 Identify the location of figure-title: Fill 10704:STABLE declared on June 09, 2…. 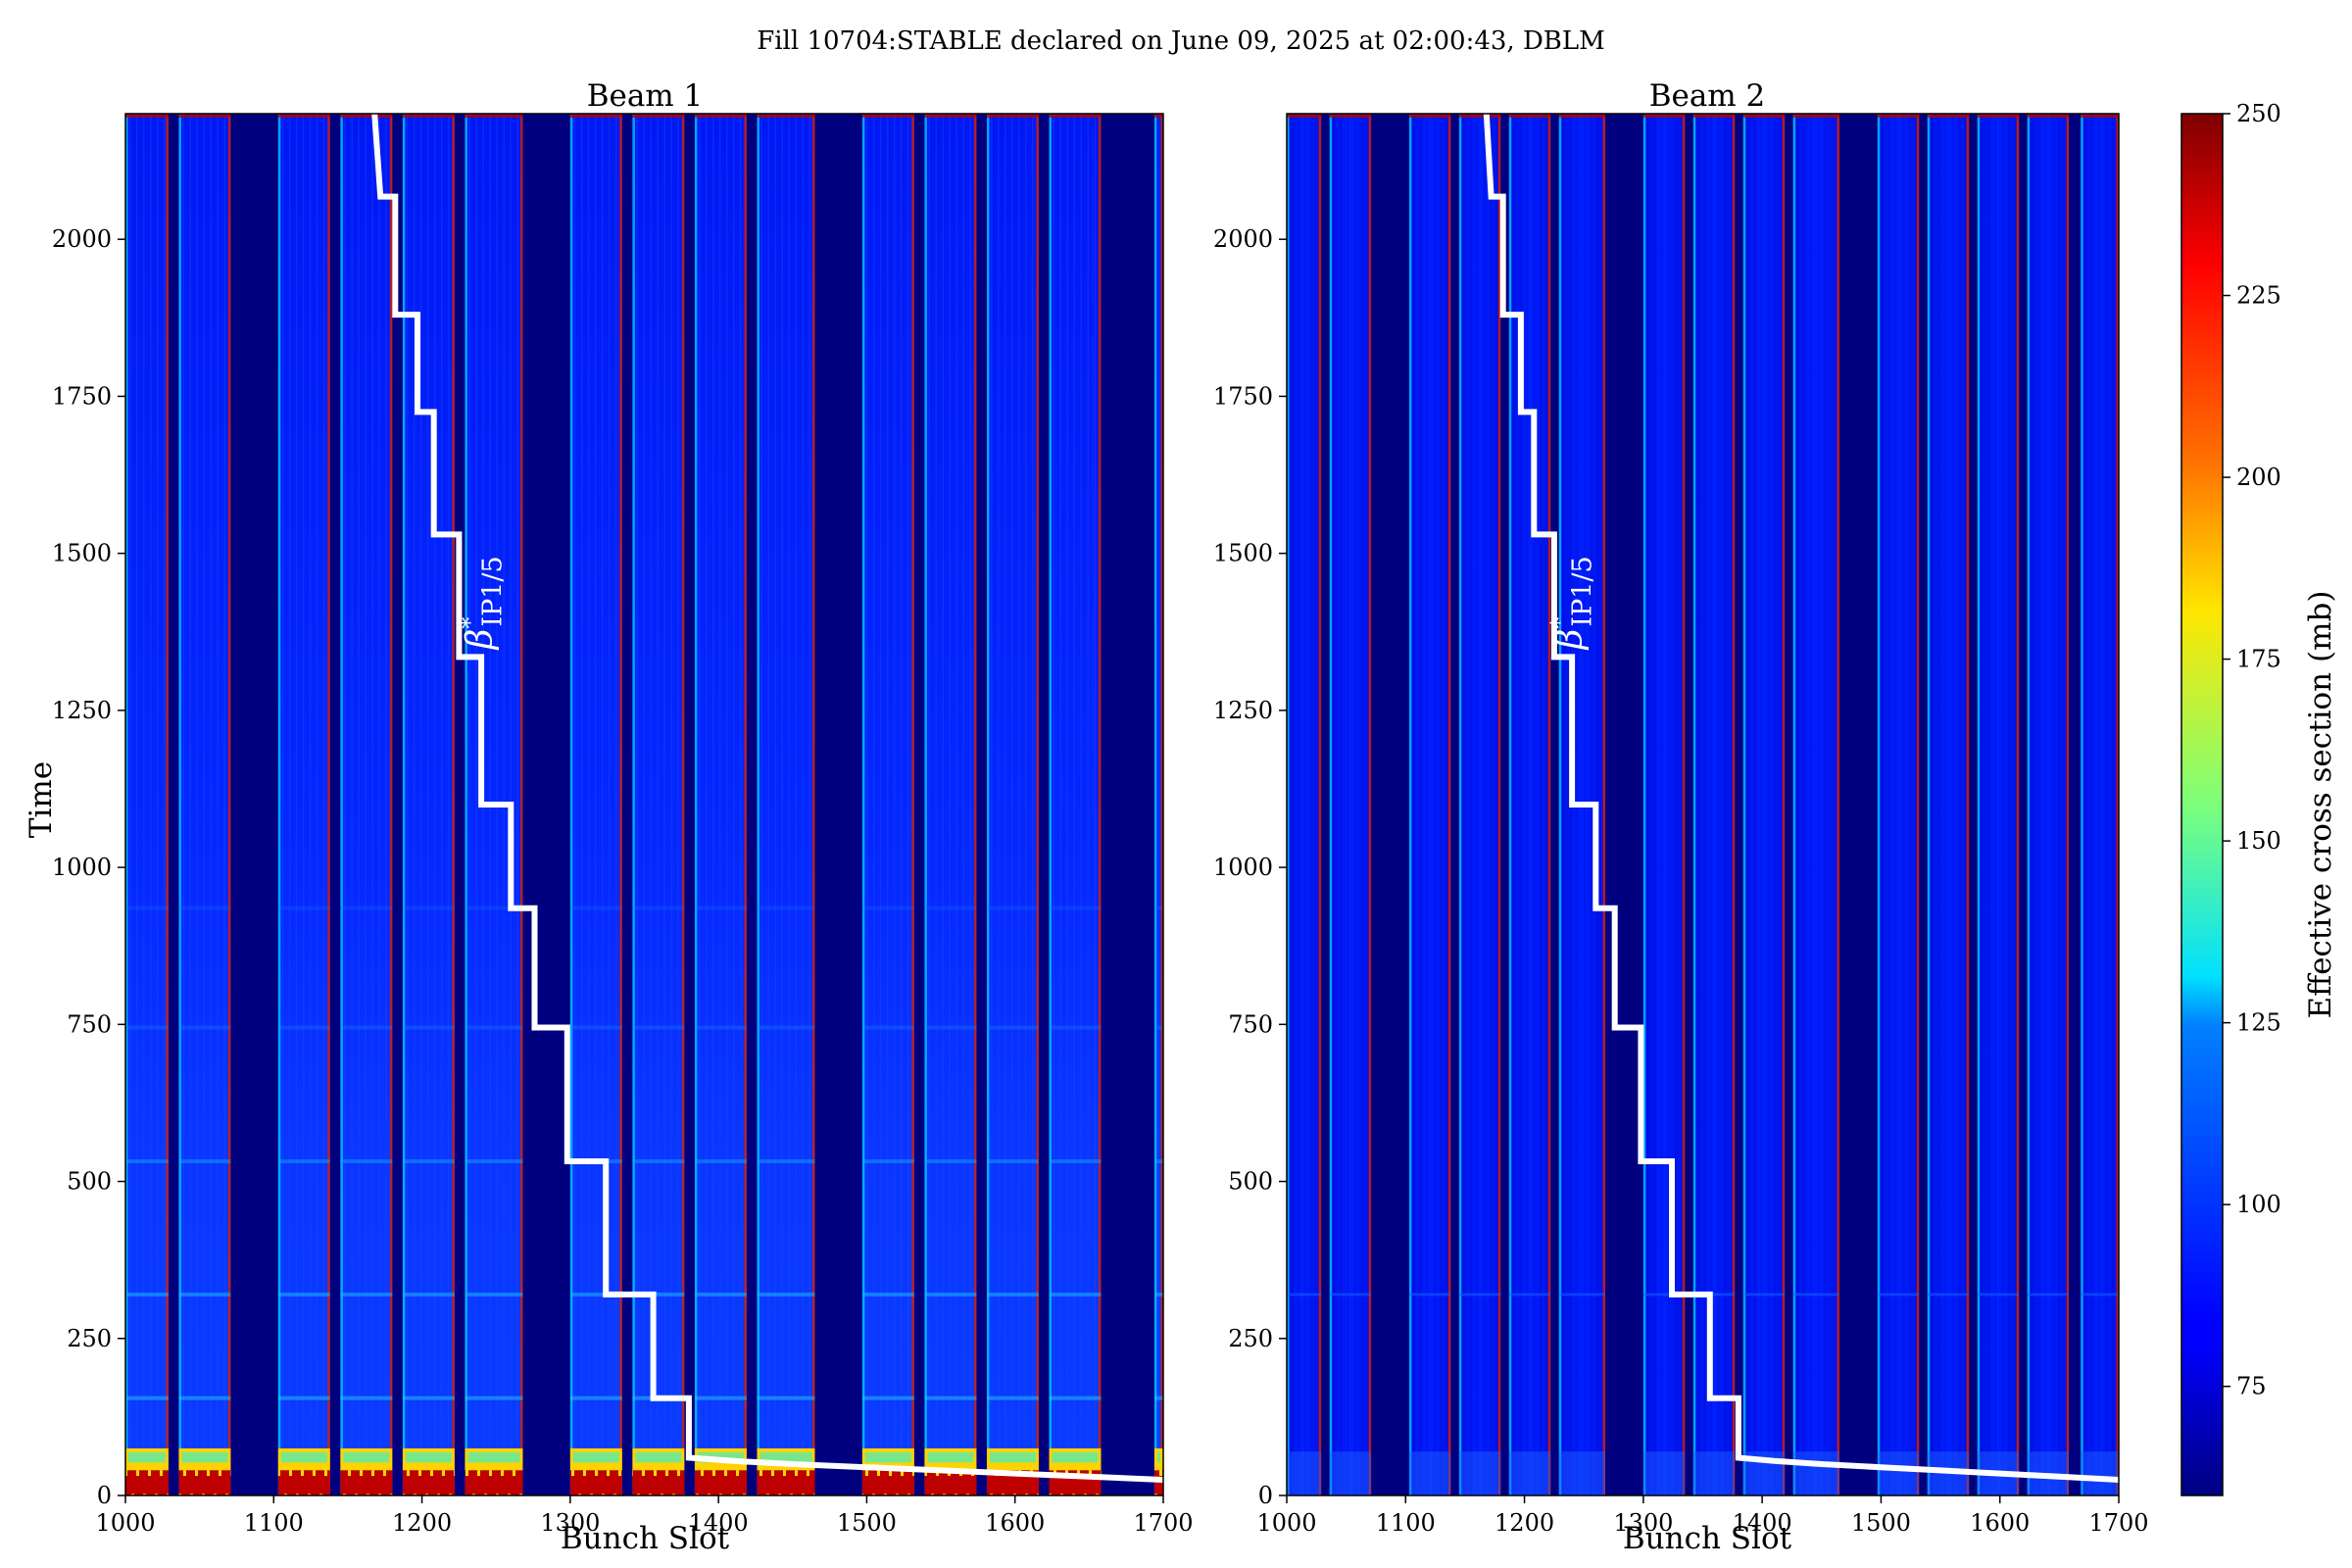
(1181, 41).